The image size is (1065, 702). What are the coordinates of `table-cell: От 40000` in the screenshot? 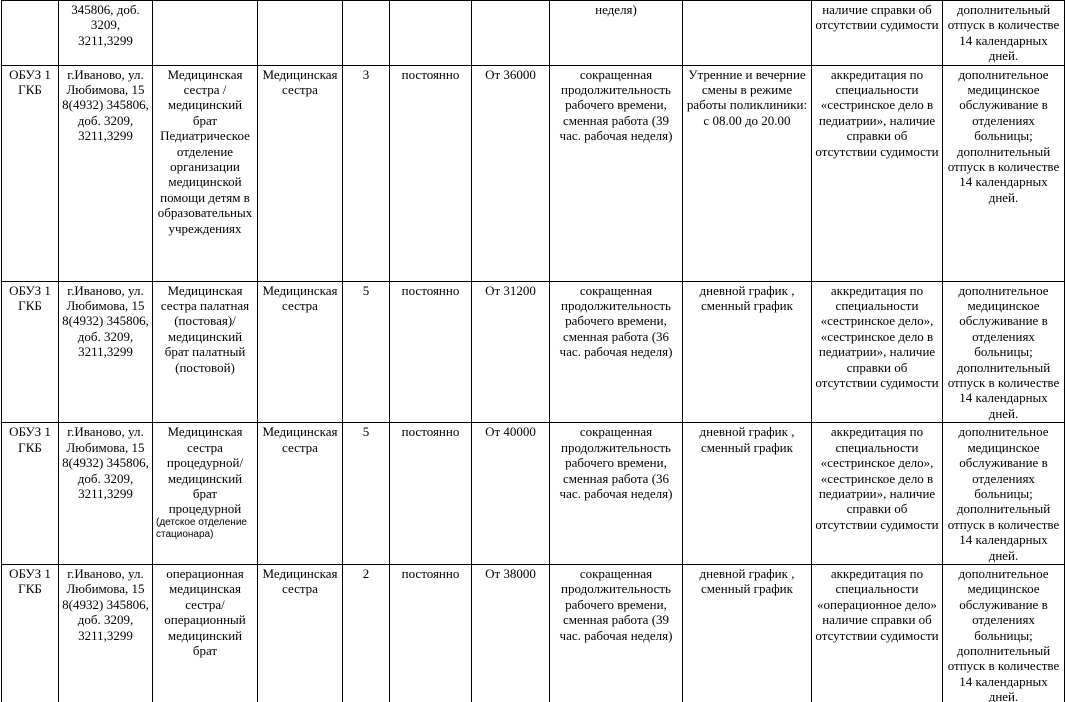 It's located at (510, 493).